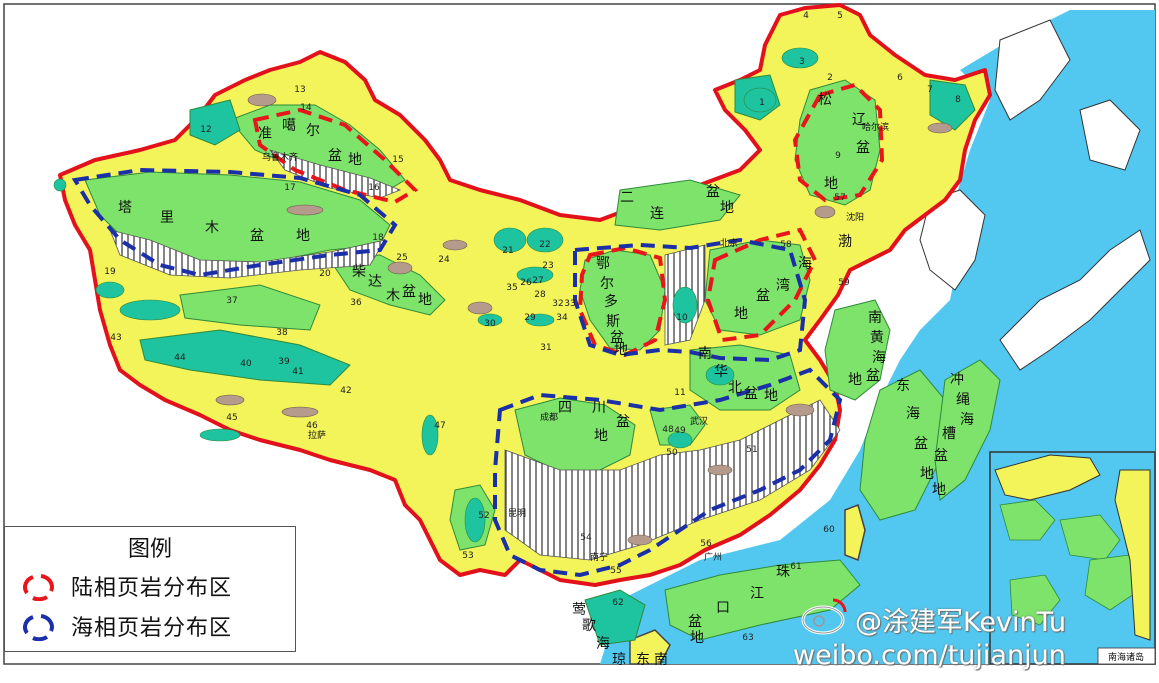  I want to click on basin-number-54: 54, so click(586, 538).